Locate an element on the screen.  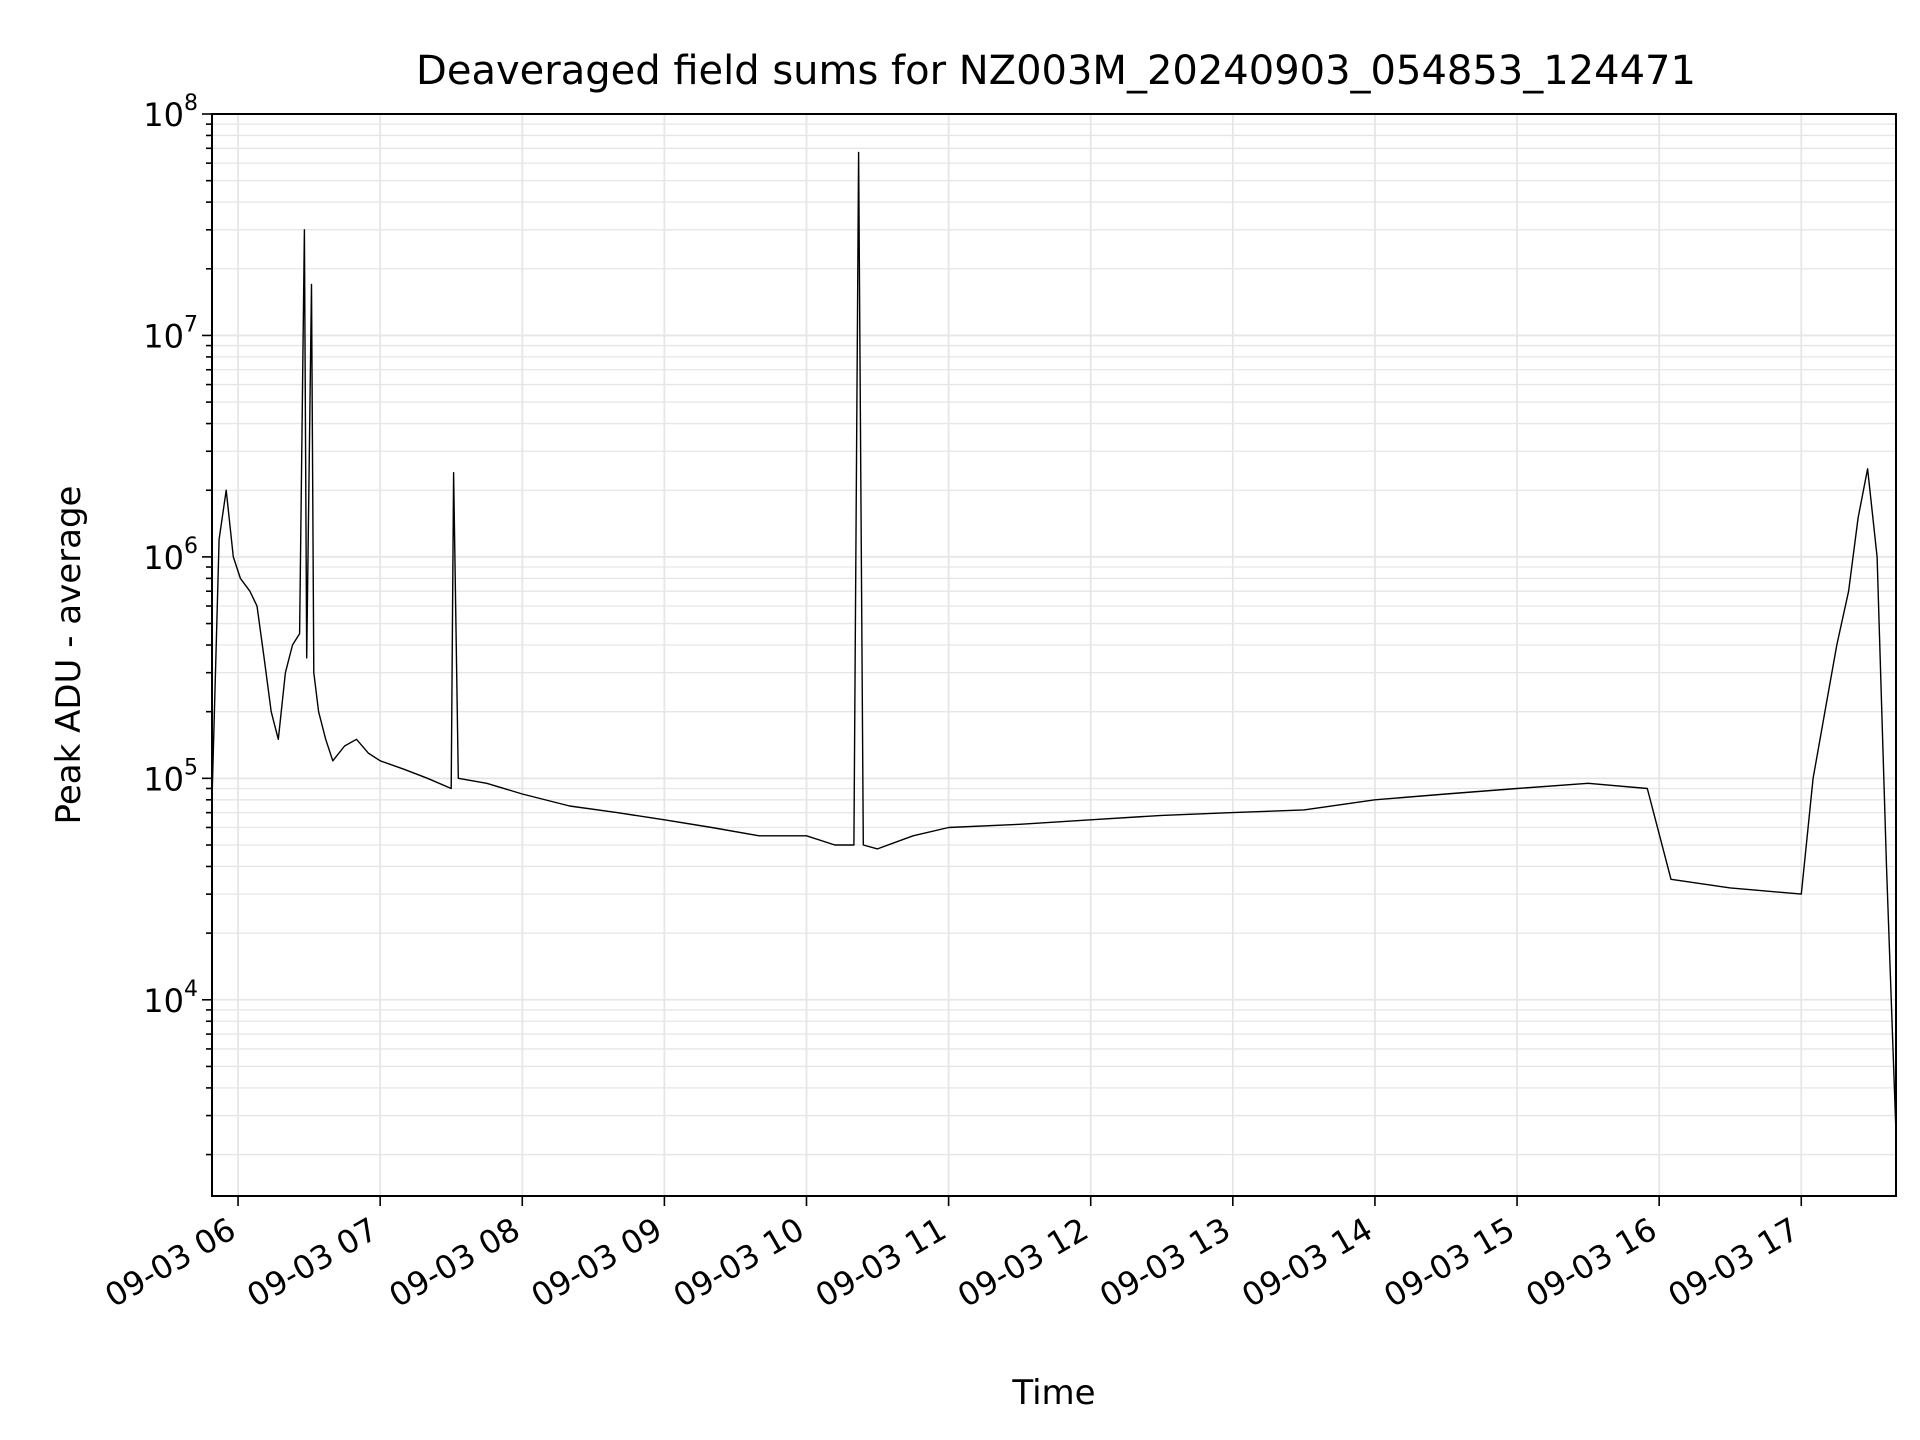
y-axis: 10⁴ 10⁵ 10⁶ 10⁷ 10⁸ is located at coordinates (177, 623).